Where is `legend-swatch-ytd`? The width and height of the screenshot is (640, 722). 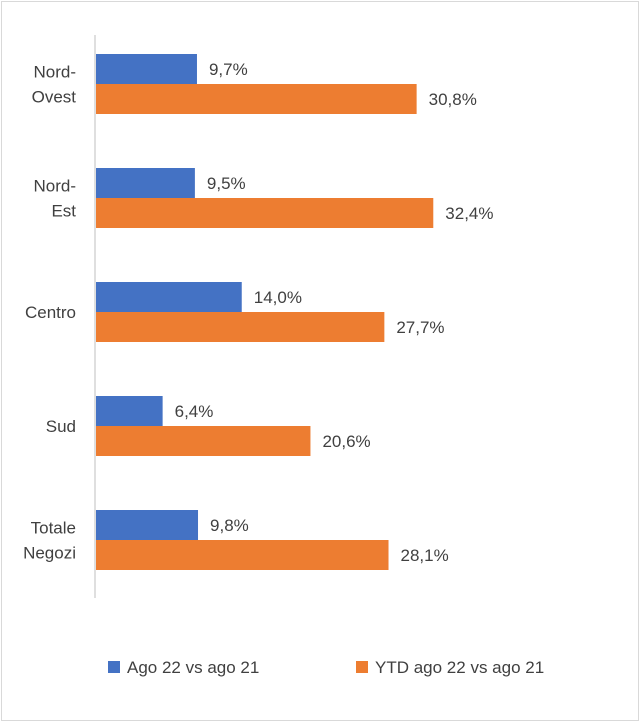 legend-swatch-ytd is located at coordinates (362, 667).